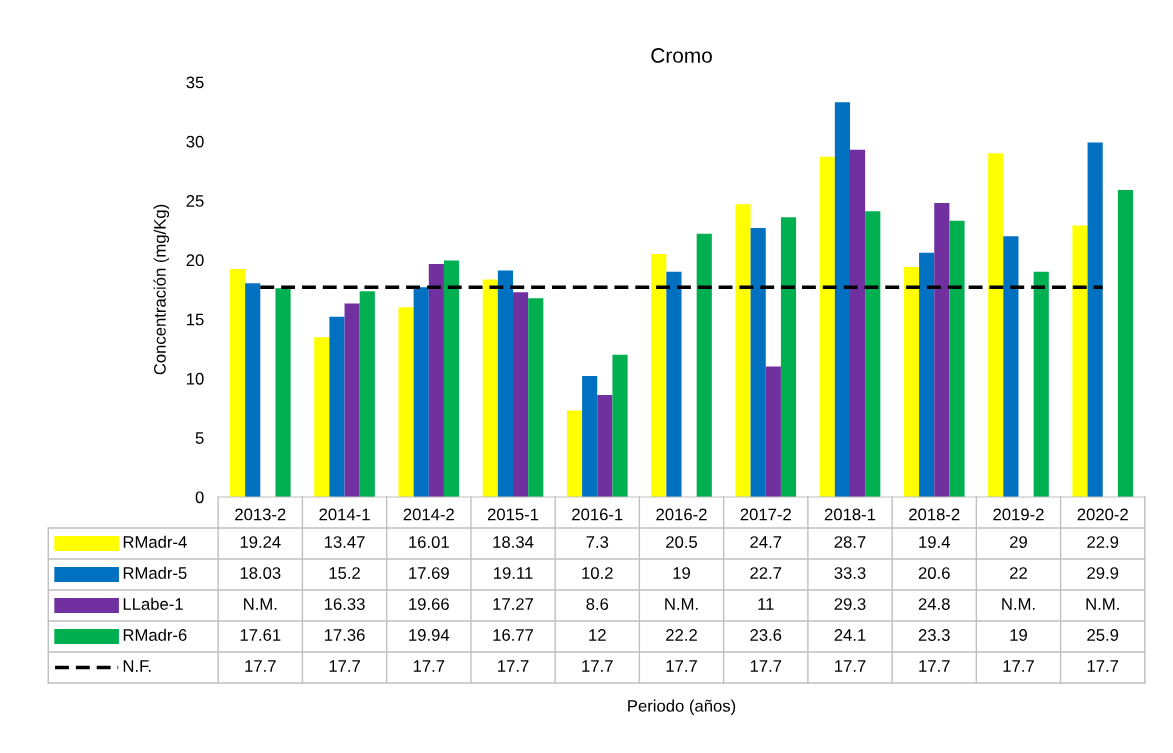  Describe the element at coordinates (429, 604) in the screenshot. I see `data-label: 19.66` at that location.